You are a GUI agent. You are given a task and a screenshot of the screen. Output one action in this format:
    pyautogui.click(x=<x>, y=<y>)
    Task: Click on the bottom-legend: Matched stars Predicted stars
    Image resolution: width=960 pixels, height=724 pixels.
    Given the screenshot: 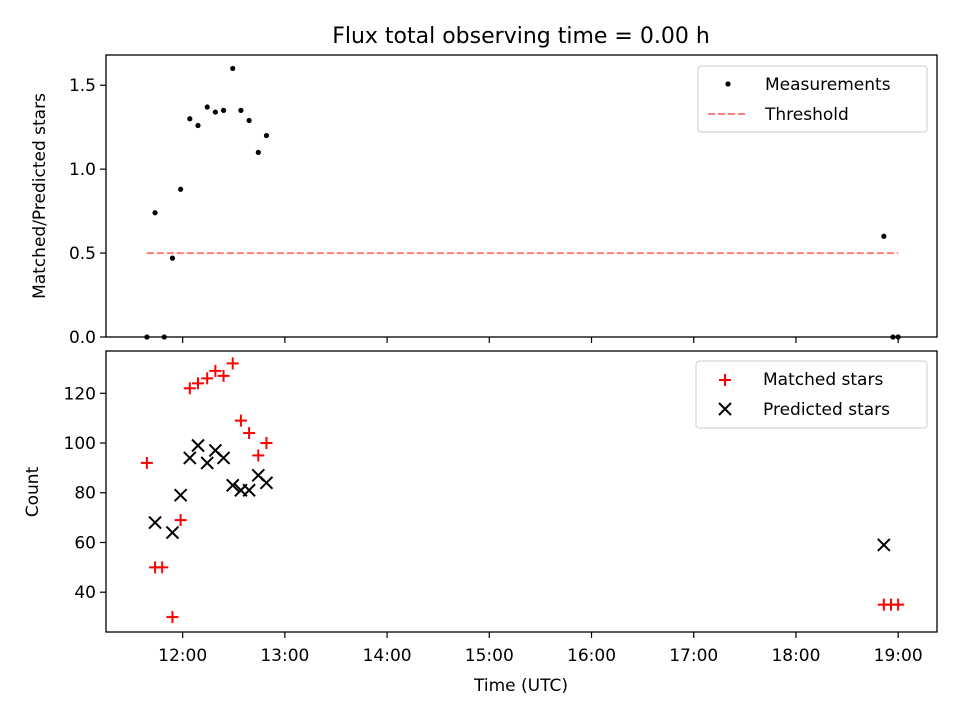 What is the action you would take?
    pyautogui.click(x=811, y=394)
    